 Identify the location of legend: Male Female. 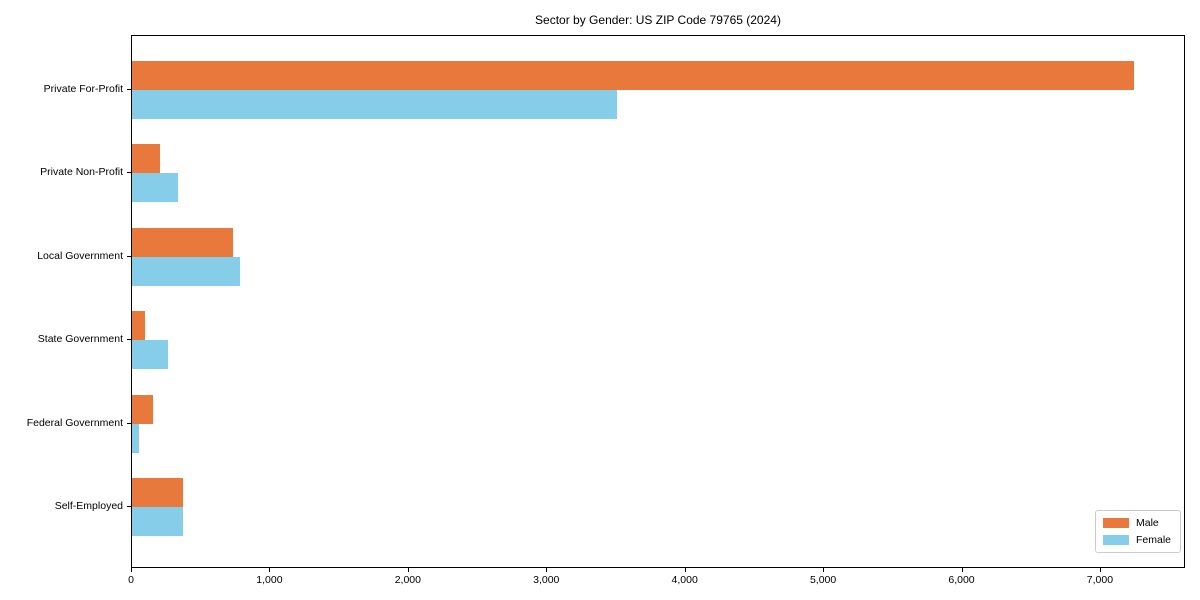
(1137, 531).